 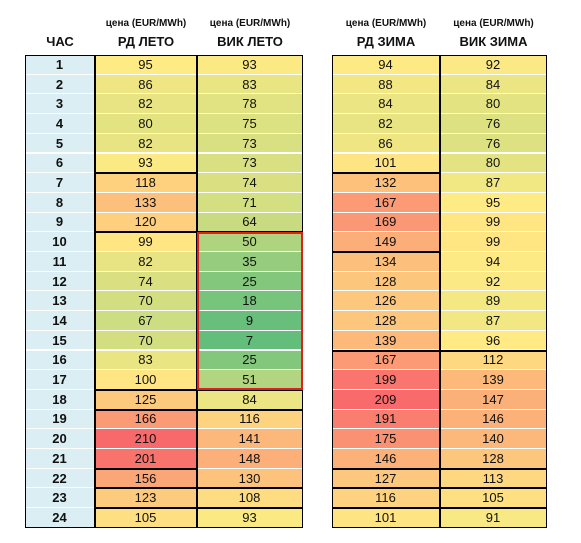 What do you see at coordinates (146, 84) in the screenshot?
I see `price-cell: 86` at bounding box center [146, 84].